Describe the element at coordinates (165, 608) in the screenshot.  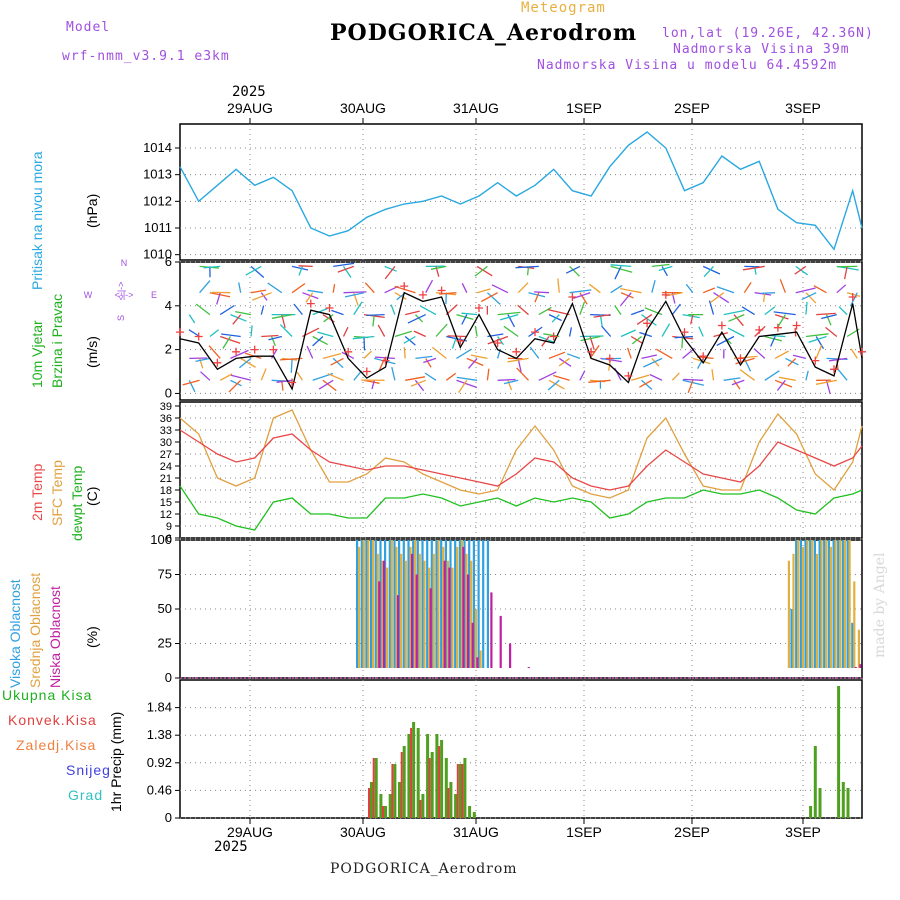
I see `y-tick-label: 50` at that location.